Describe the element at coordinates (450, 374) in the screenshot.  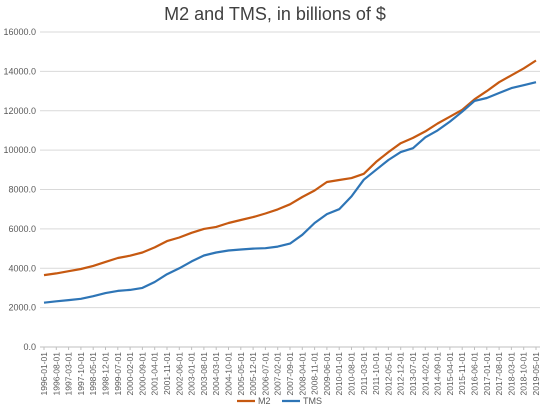
I see `x-tick-label: 2015-04-01` at that location.